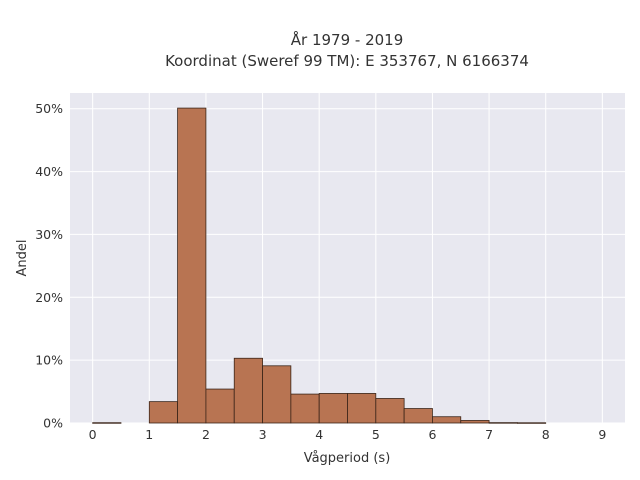  I want to click on x-tick-label: 5, so click(376, 434).